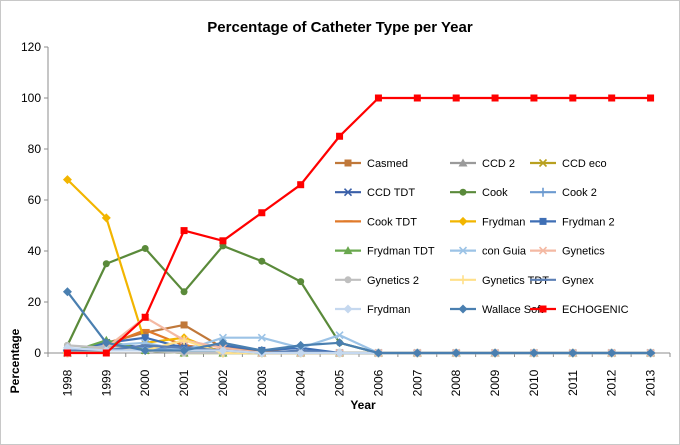 The image size is (680, 445). Describe the element at coordinates (401, 252) in the screenshot. I see `legend-label: Frydman TDT` at that location.